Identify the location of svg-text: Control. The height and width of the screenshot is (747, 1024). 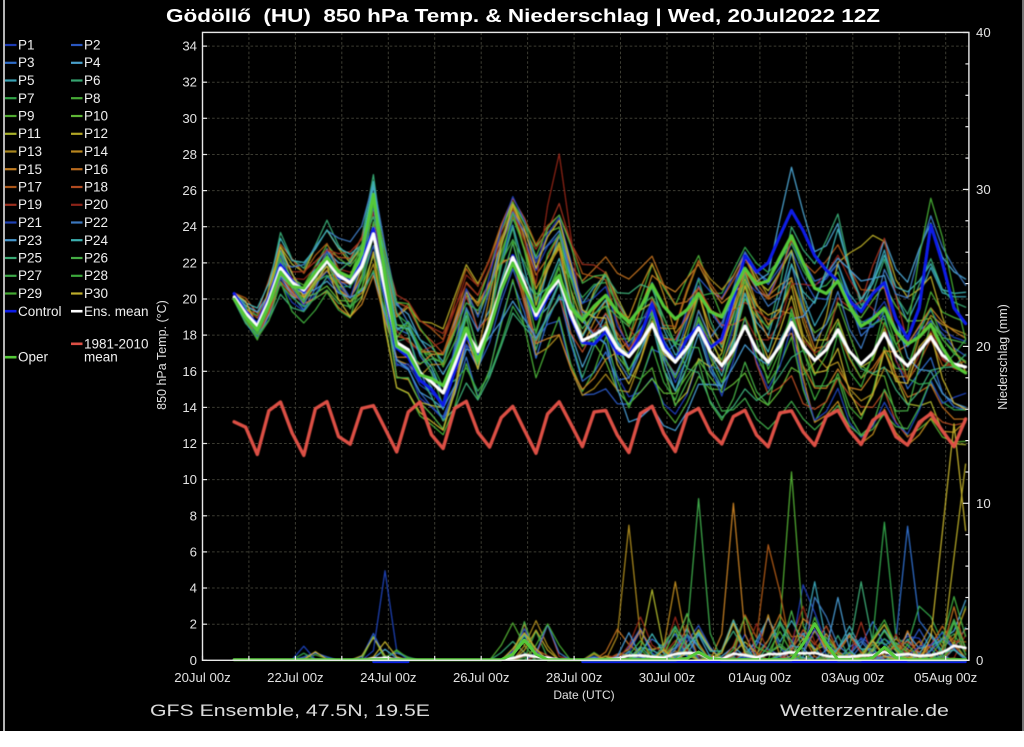
(40, 311).